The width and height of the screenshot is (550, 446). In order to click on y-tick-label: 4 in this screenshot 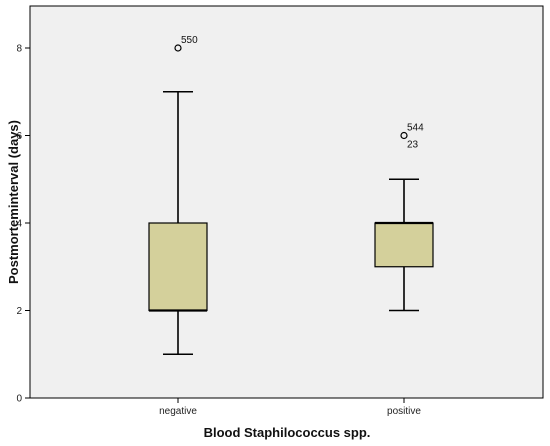, I will do `click(19, 224)`.